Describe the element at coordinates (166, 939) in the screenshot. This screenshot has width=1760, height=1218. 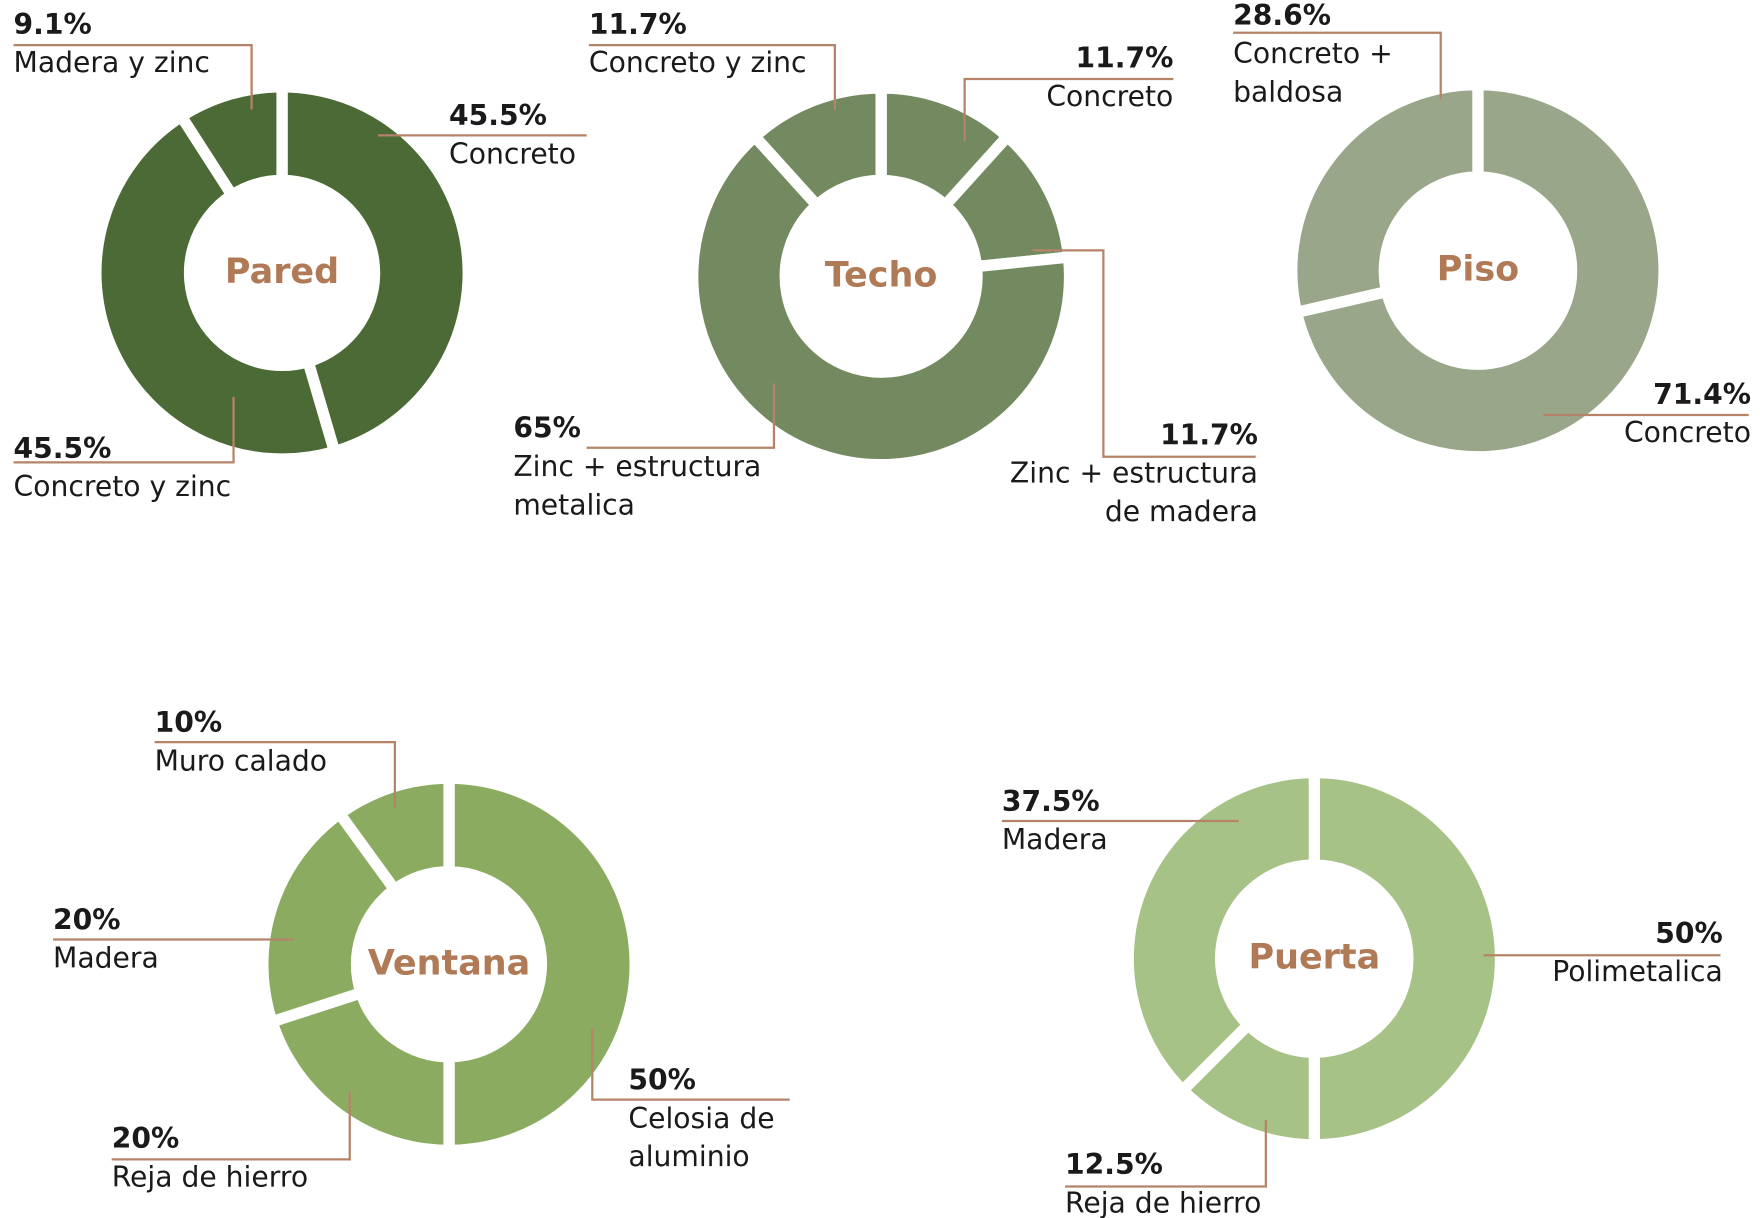
I see `segment-label: 20% Madera` at that location.